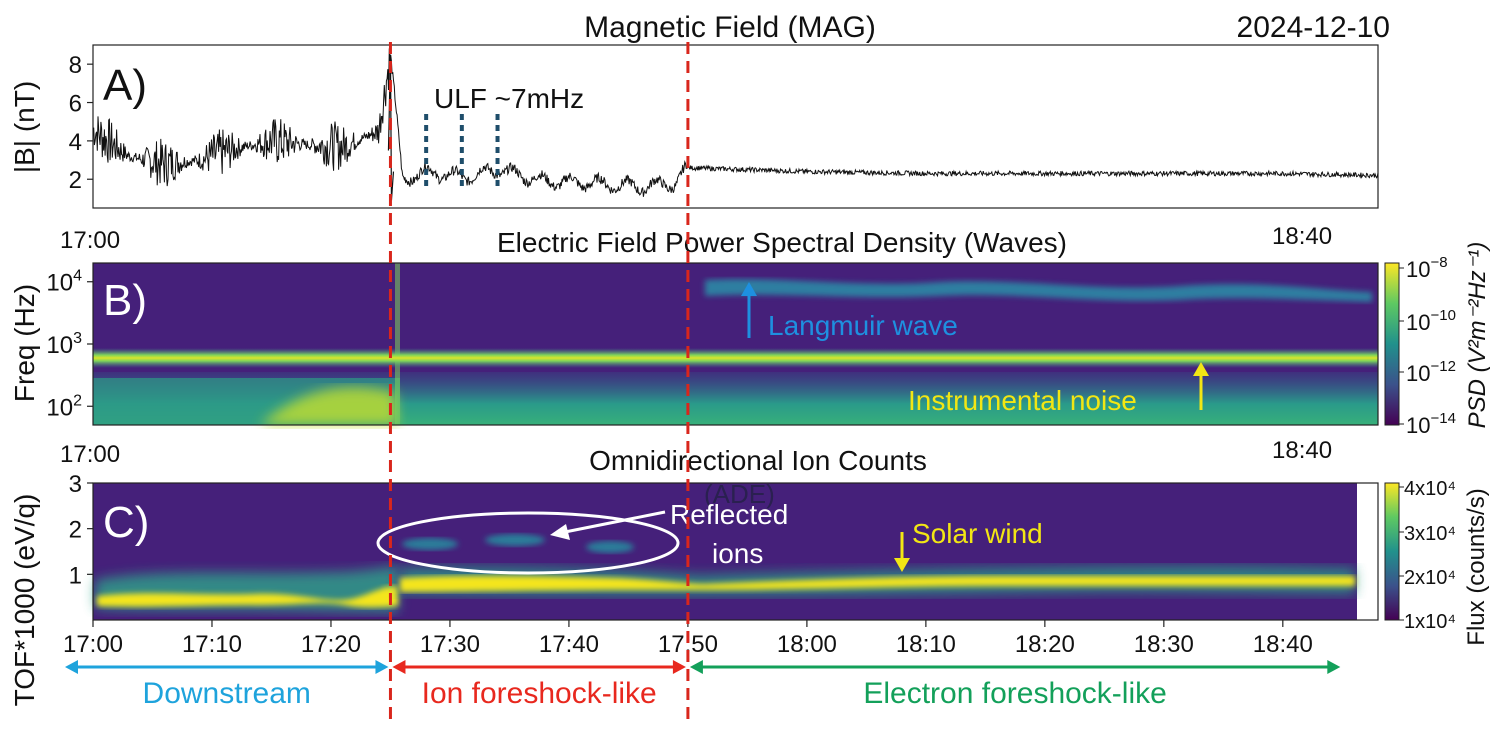  Describe the element at coordinates (64, 282) in the screenshot. I see `panel-b-ytick-label: 10⁴` at that location.